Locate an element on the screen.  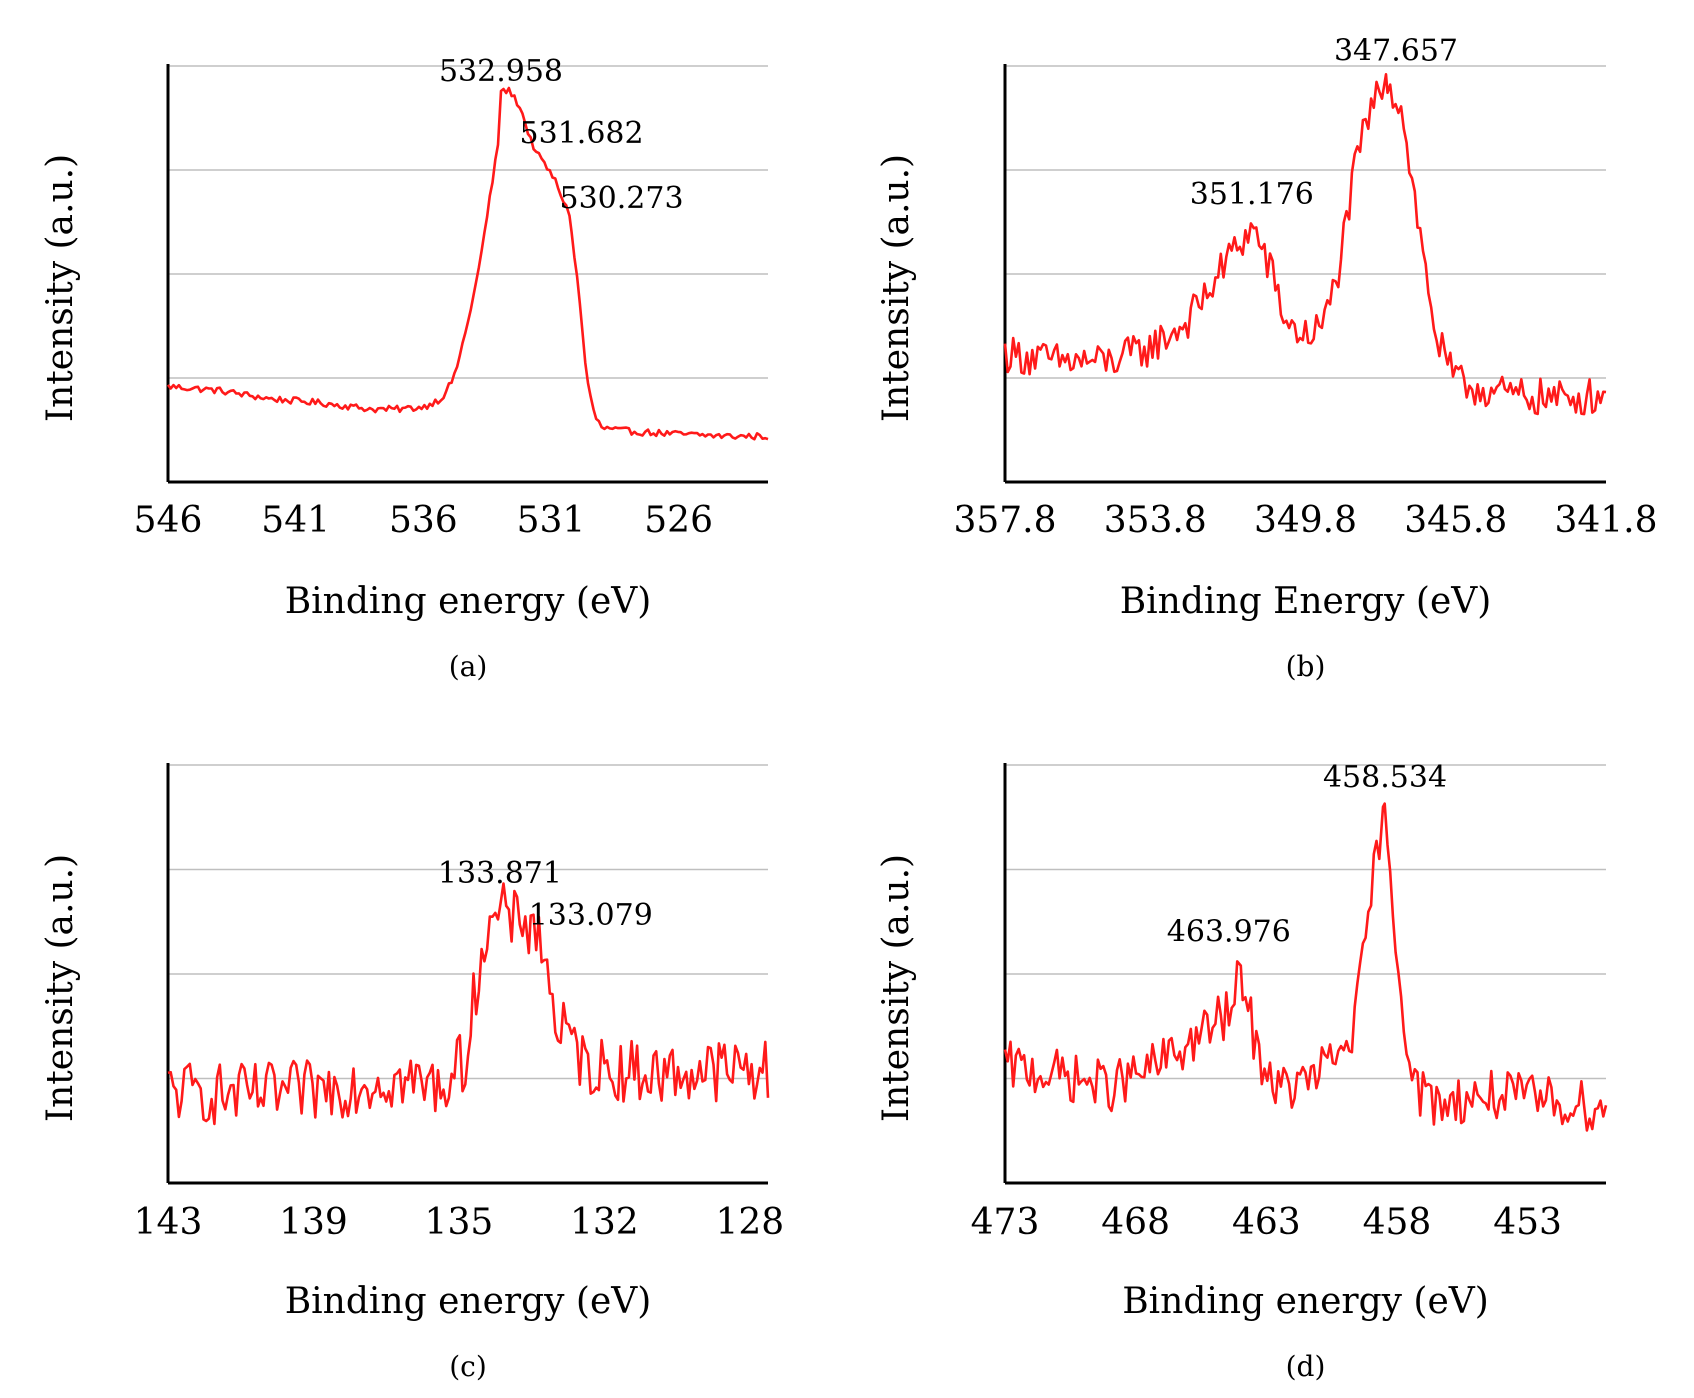
peak-label: 531.682 is located at coordinates (582, 133).